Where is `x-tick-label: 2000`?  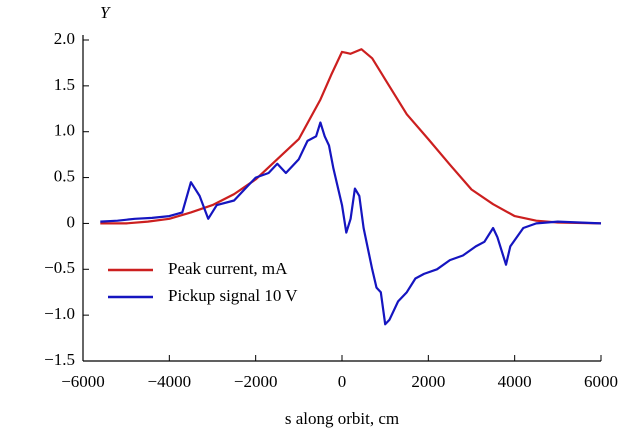
x-tick-label: 2000 is located at coordinates (428, 381).